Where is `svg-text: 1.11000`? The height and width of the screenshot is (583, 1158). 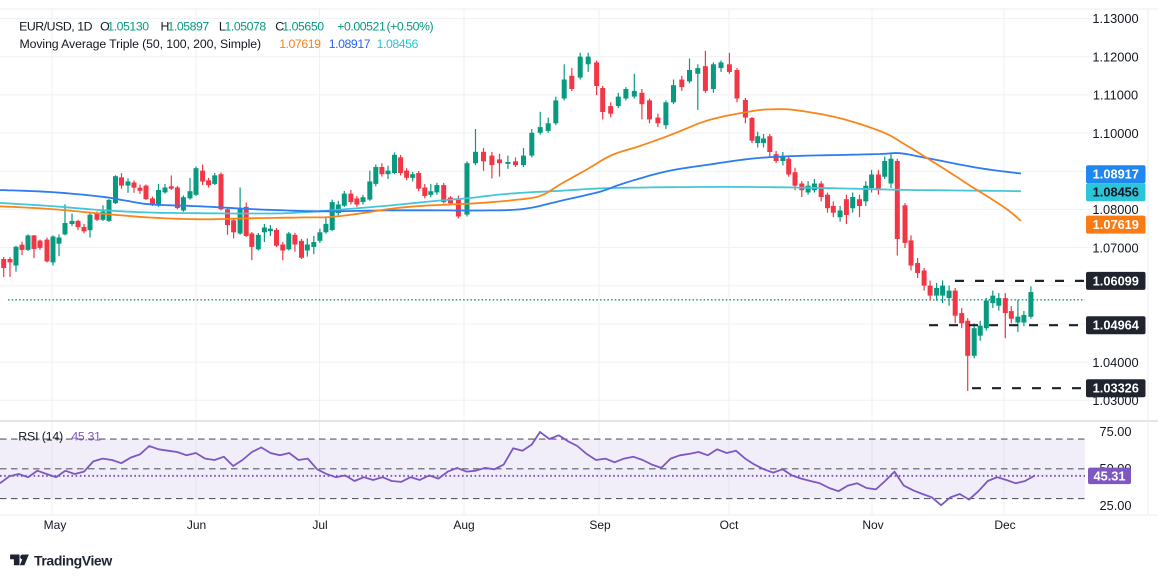
svg-text: 1.11000 is located at coordinates (1115, 95).